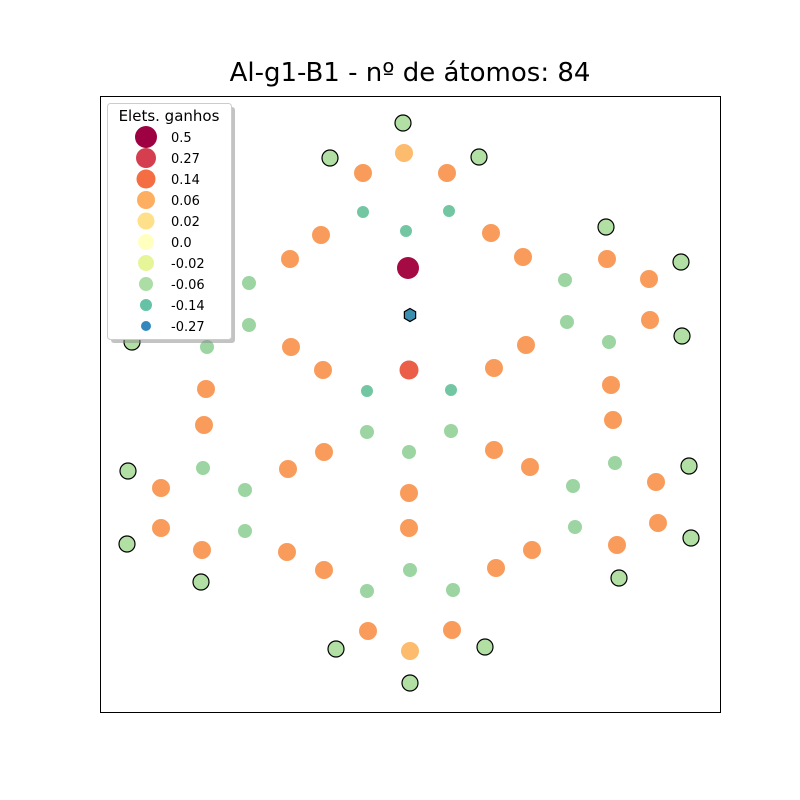 This screenshot has width=800, height=800. I want to click on legend-label: -0.02, so click(188, 264).